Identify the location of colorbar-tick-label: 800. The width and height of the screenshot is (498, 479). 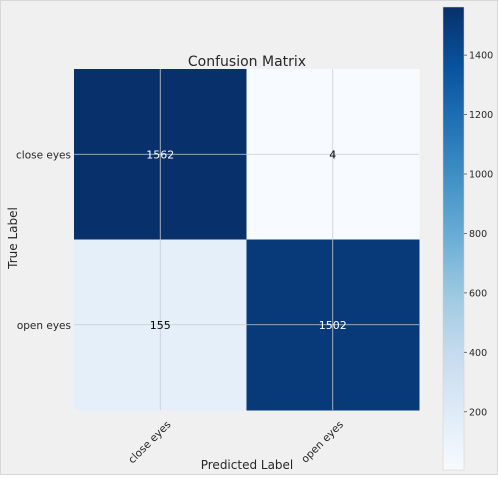
(478, 234).